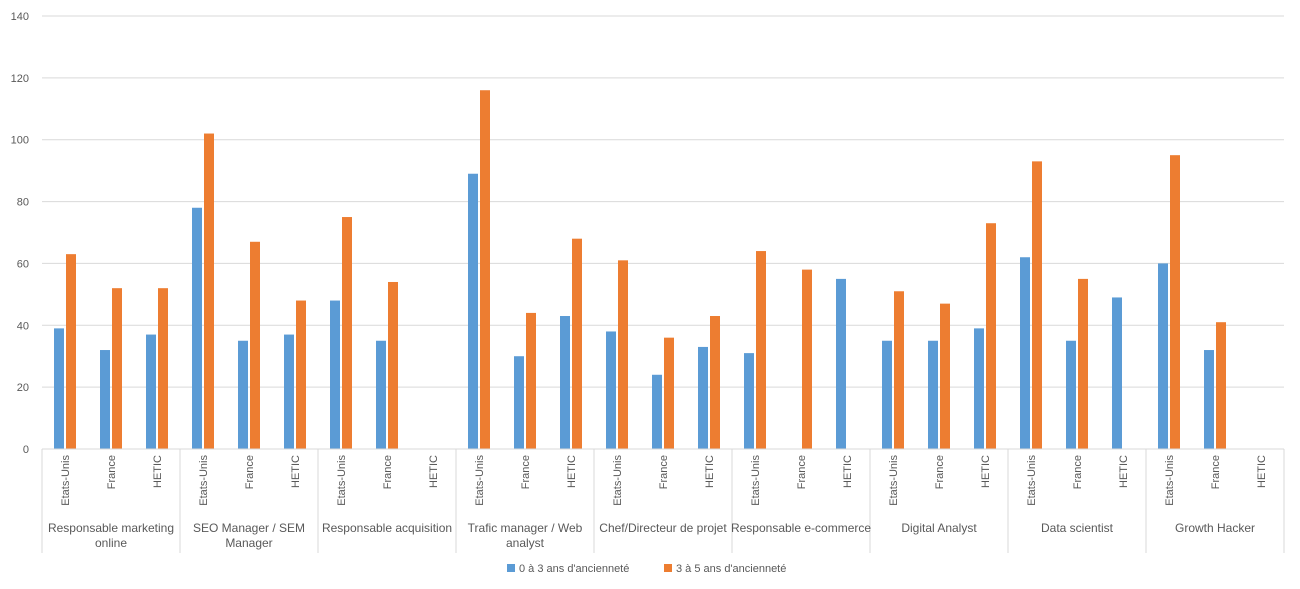 The width and height of the screenshot is (1300, 589). Describe the element at coordinates (23, 326) in the screenshot. I see `y-tick-label: 40` at that location.